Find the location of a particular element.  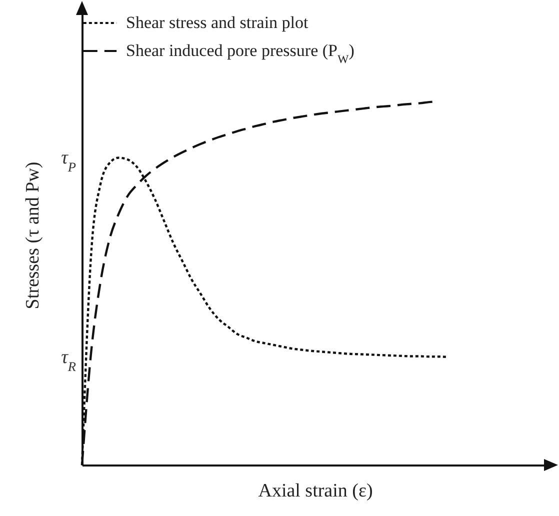

y-axis-title: Stresses (τ and Pw) is located at coordinates (33, 236).